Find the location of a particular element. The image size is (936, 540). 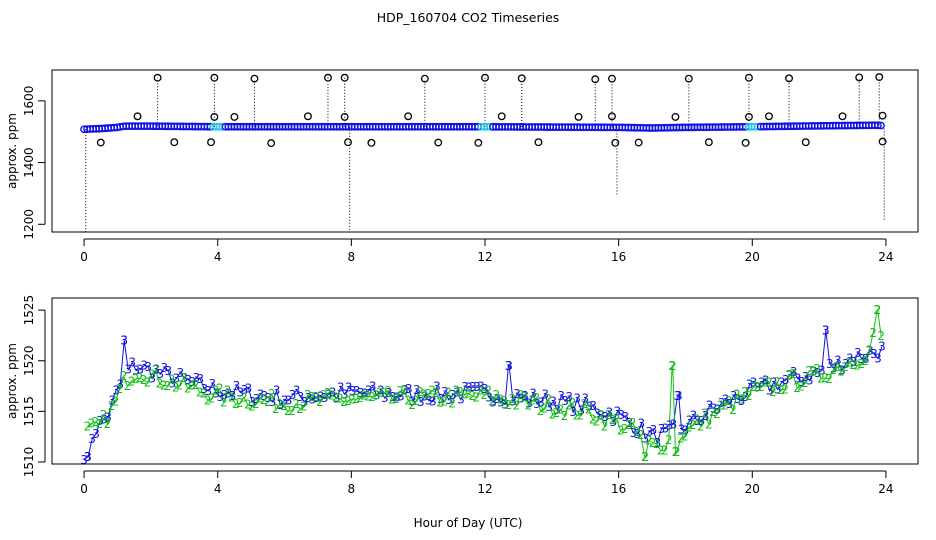

x-tick-label: 4 is located at coordinates (218, 489).